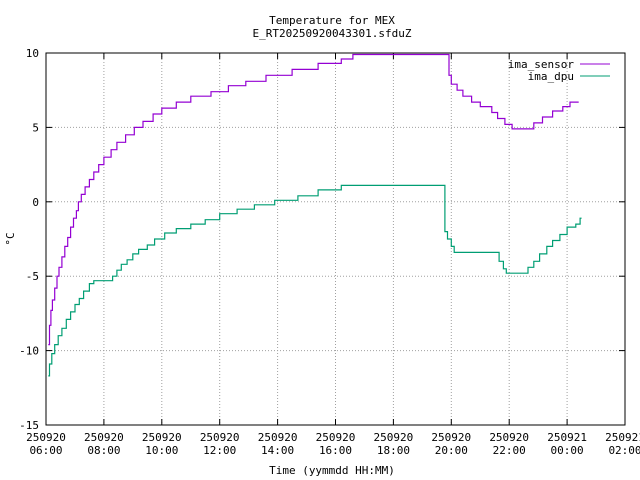 This screenshot has width=640, height=480. Describe the element at coordinates (335, 450) in the screenshot. I see `x-tick-time-label: 16:00` at that location.